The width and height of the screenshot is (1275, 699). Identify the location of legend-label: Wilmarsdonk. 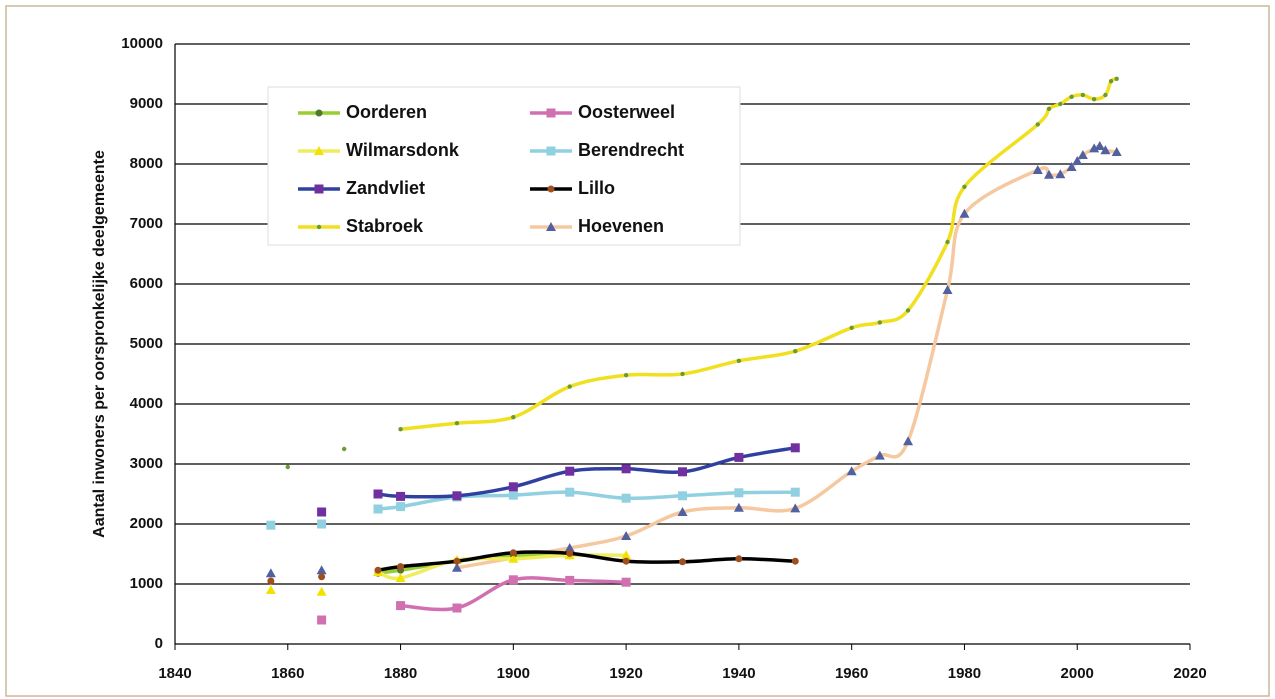
(403, 150).